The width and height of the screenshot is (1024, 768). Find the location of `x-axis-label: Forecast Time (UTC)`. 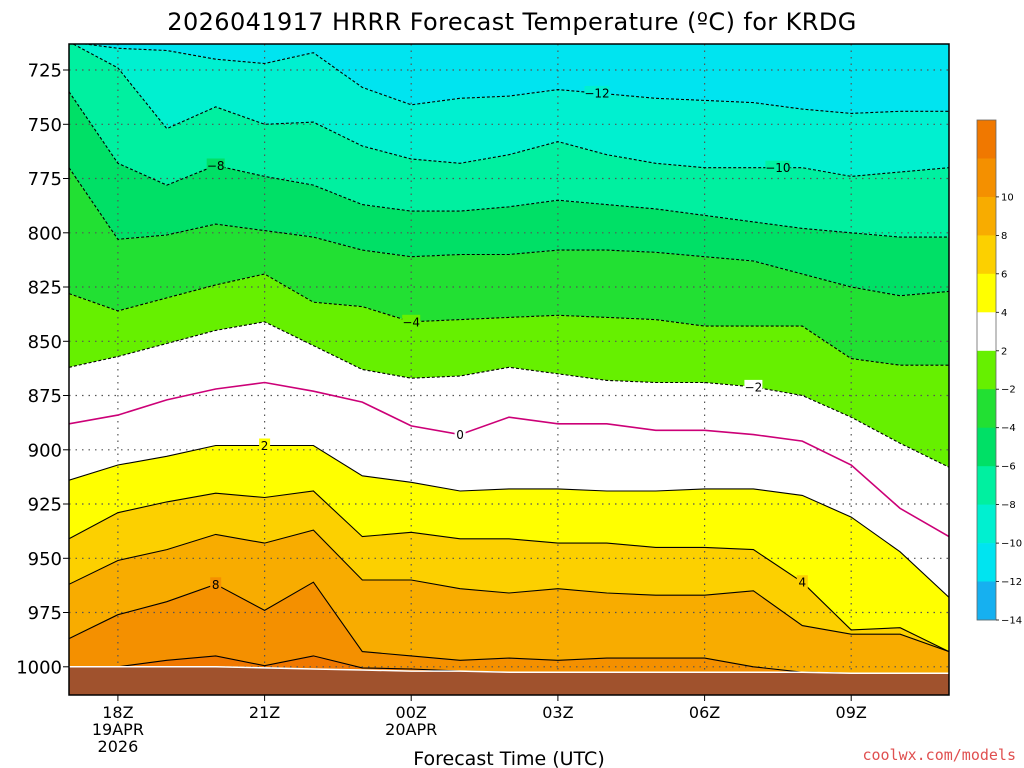

x-axis-label: Forecast Time (UTC) is located at coordinates (508, 758).